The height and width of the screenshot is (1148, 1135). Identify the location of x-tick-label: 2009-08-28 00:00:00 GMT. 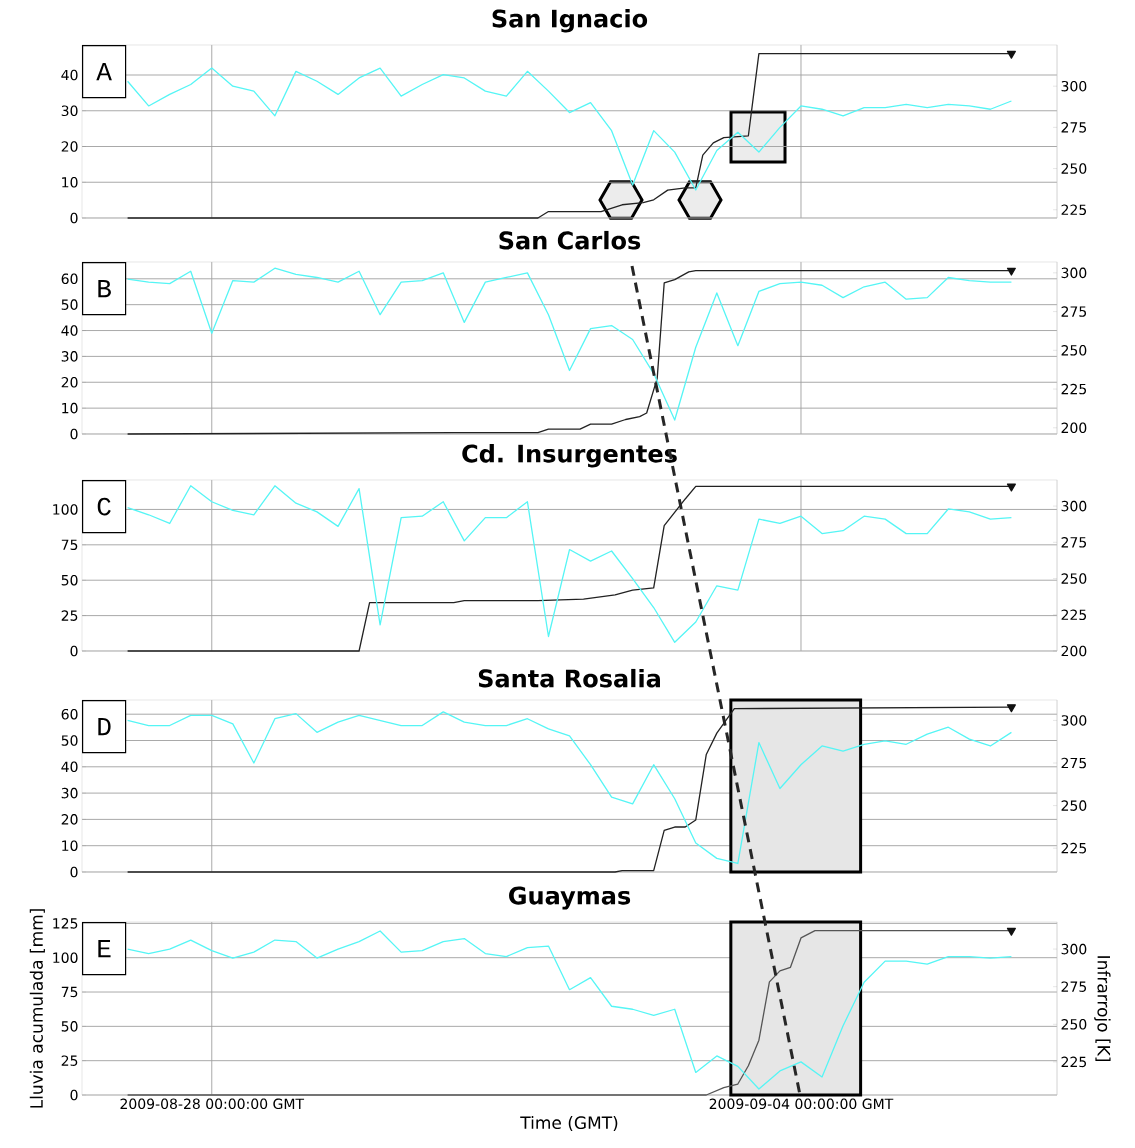
(212, 1104).